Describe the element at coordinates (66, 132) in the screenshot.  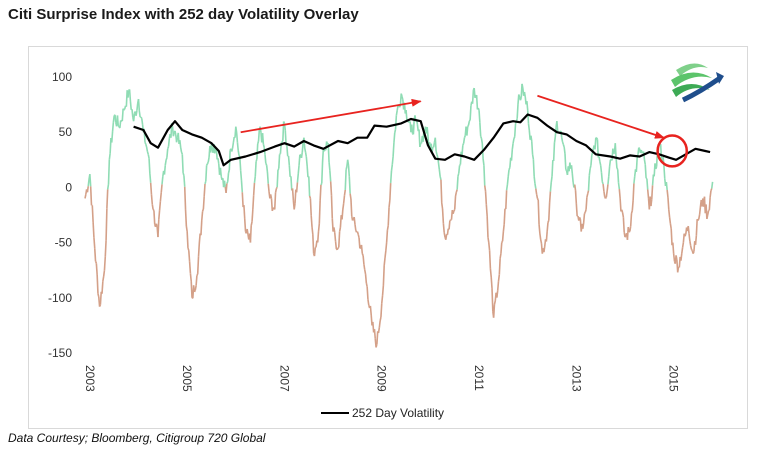
I see `y-tick-label: 50` at that location.